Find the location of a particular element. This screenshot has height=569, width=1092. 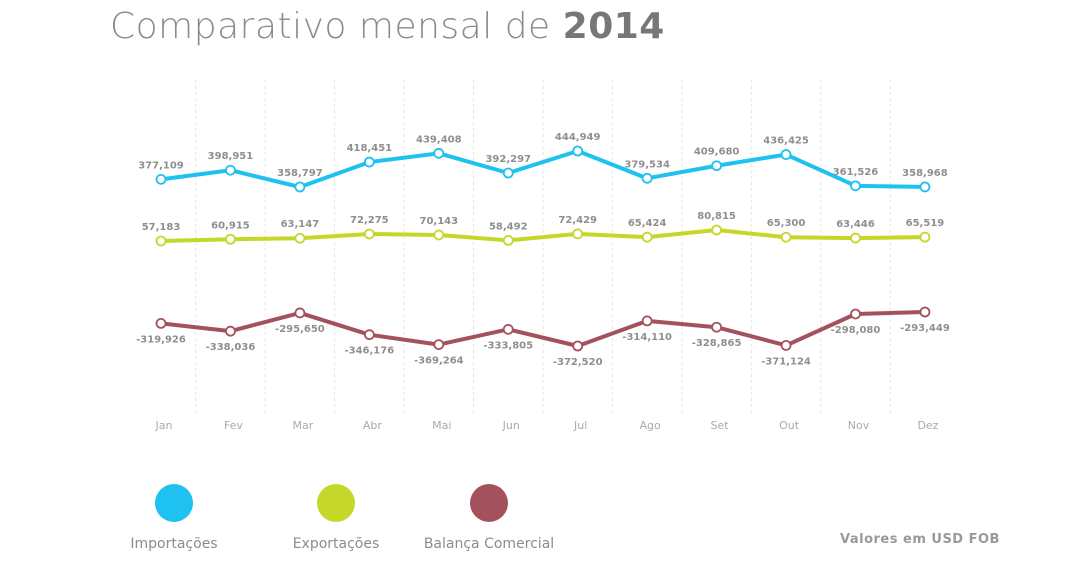

data-label: 436,425 is located at coordinates (786, 141).